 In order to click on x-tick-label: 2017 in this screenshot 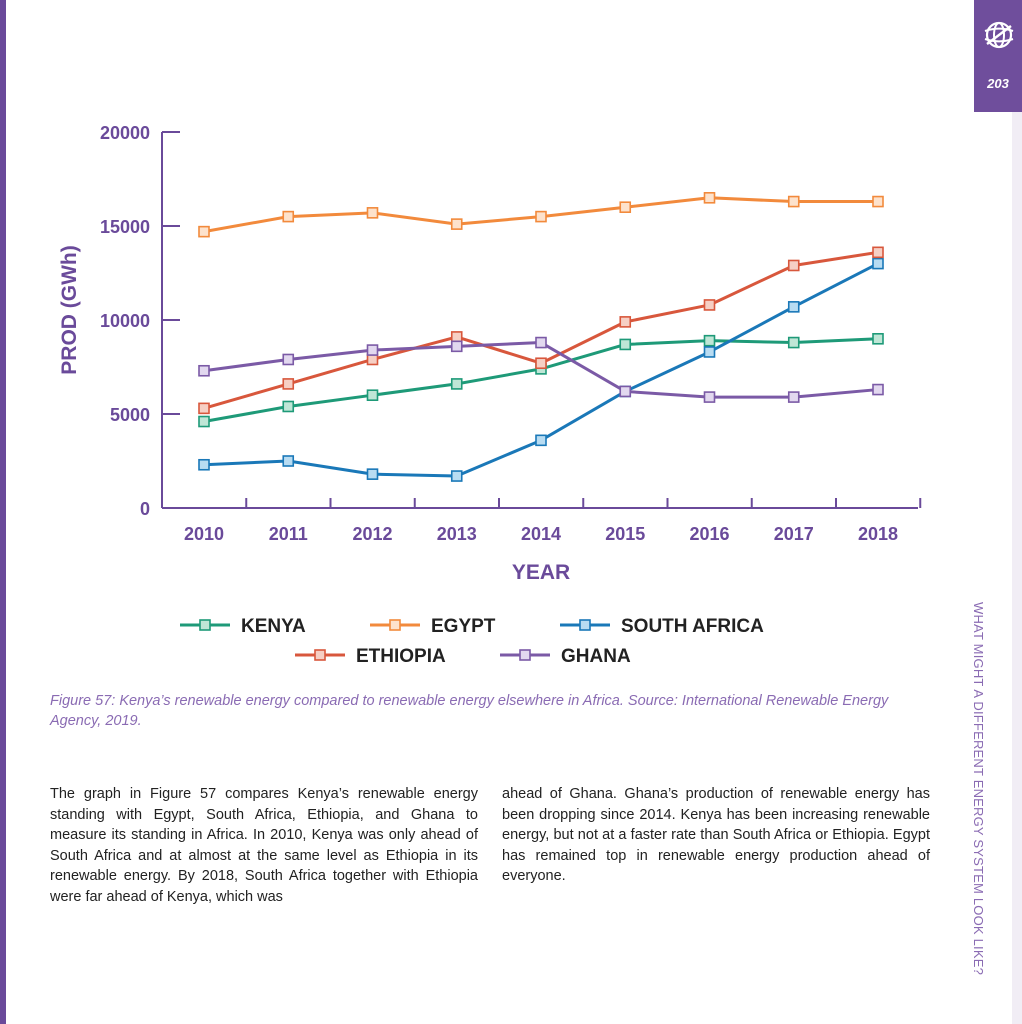, I will do `click(794, 534)`.